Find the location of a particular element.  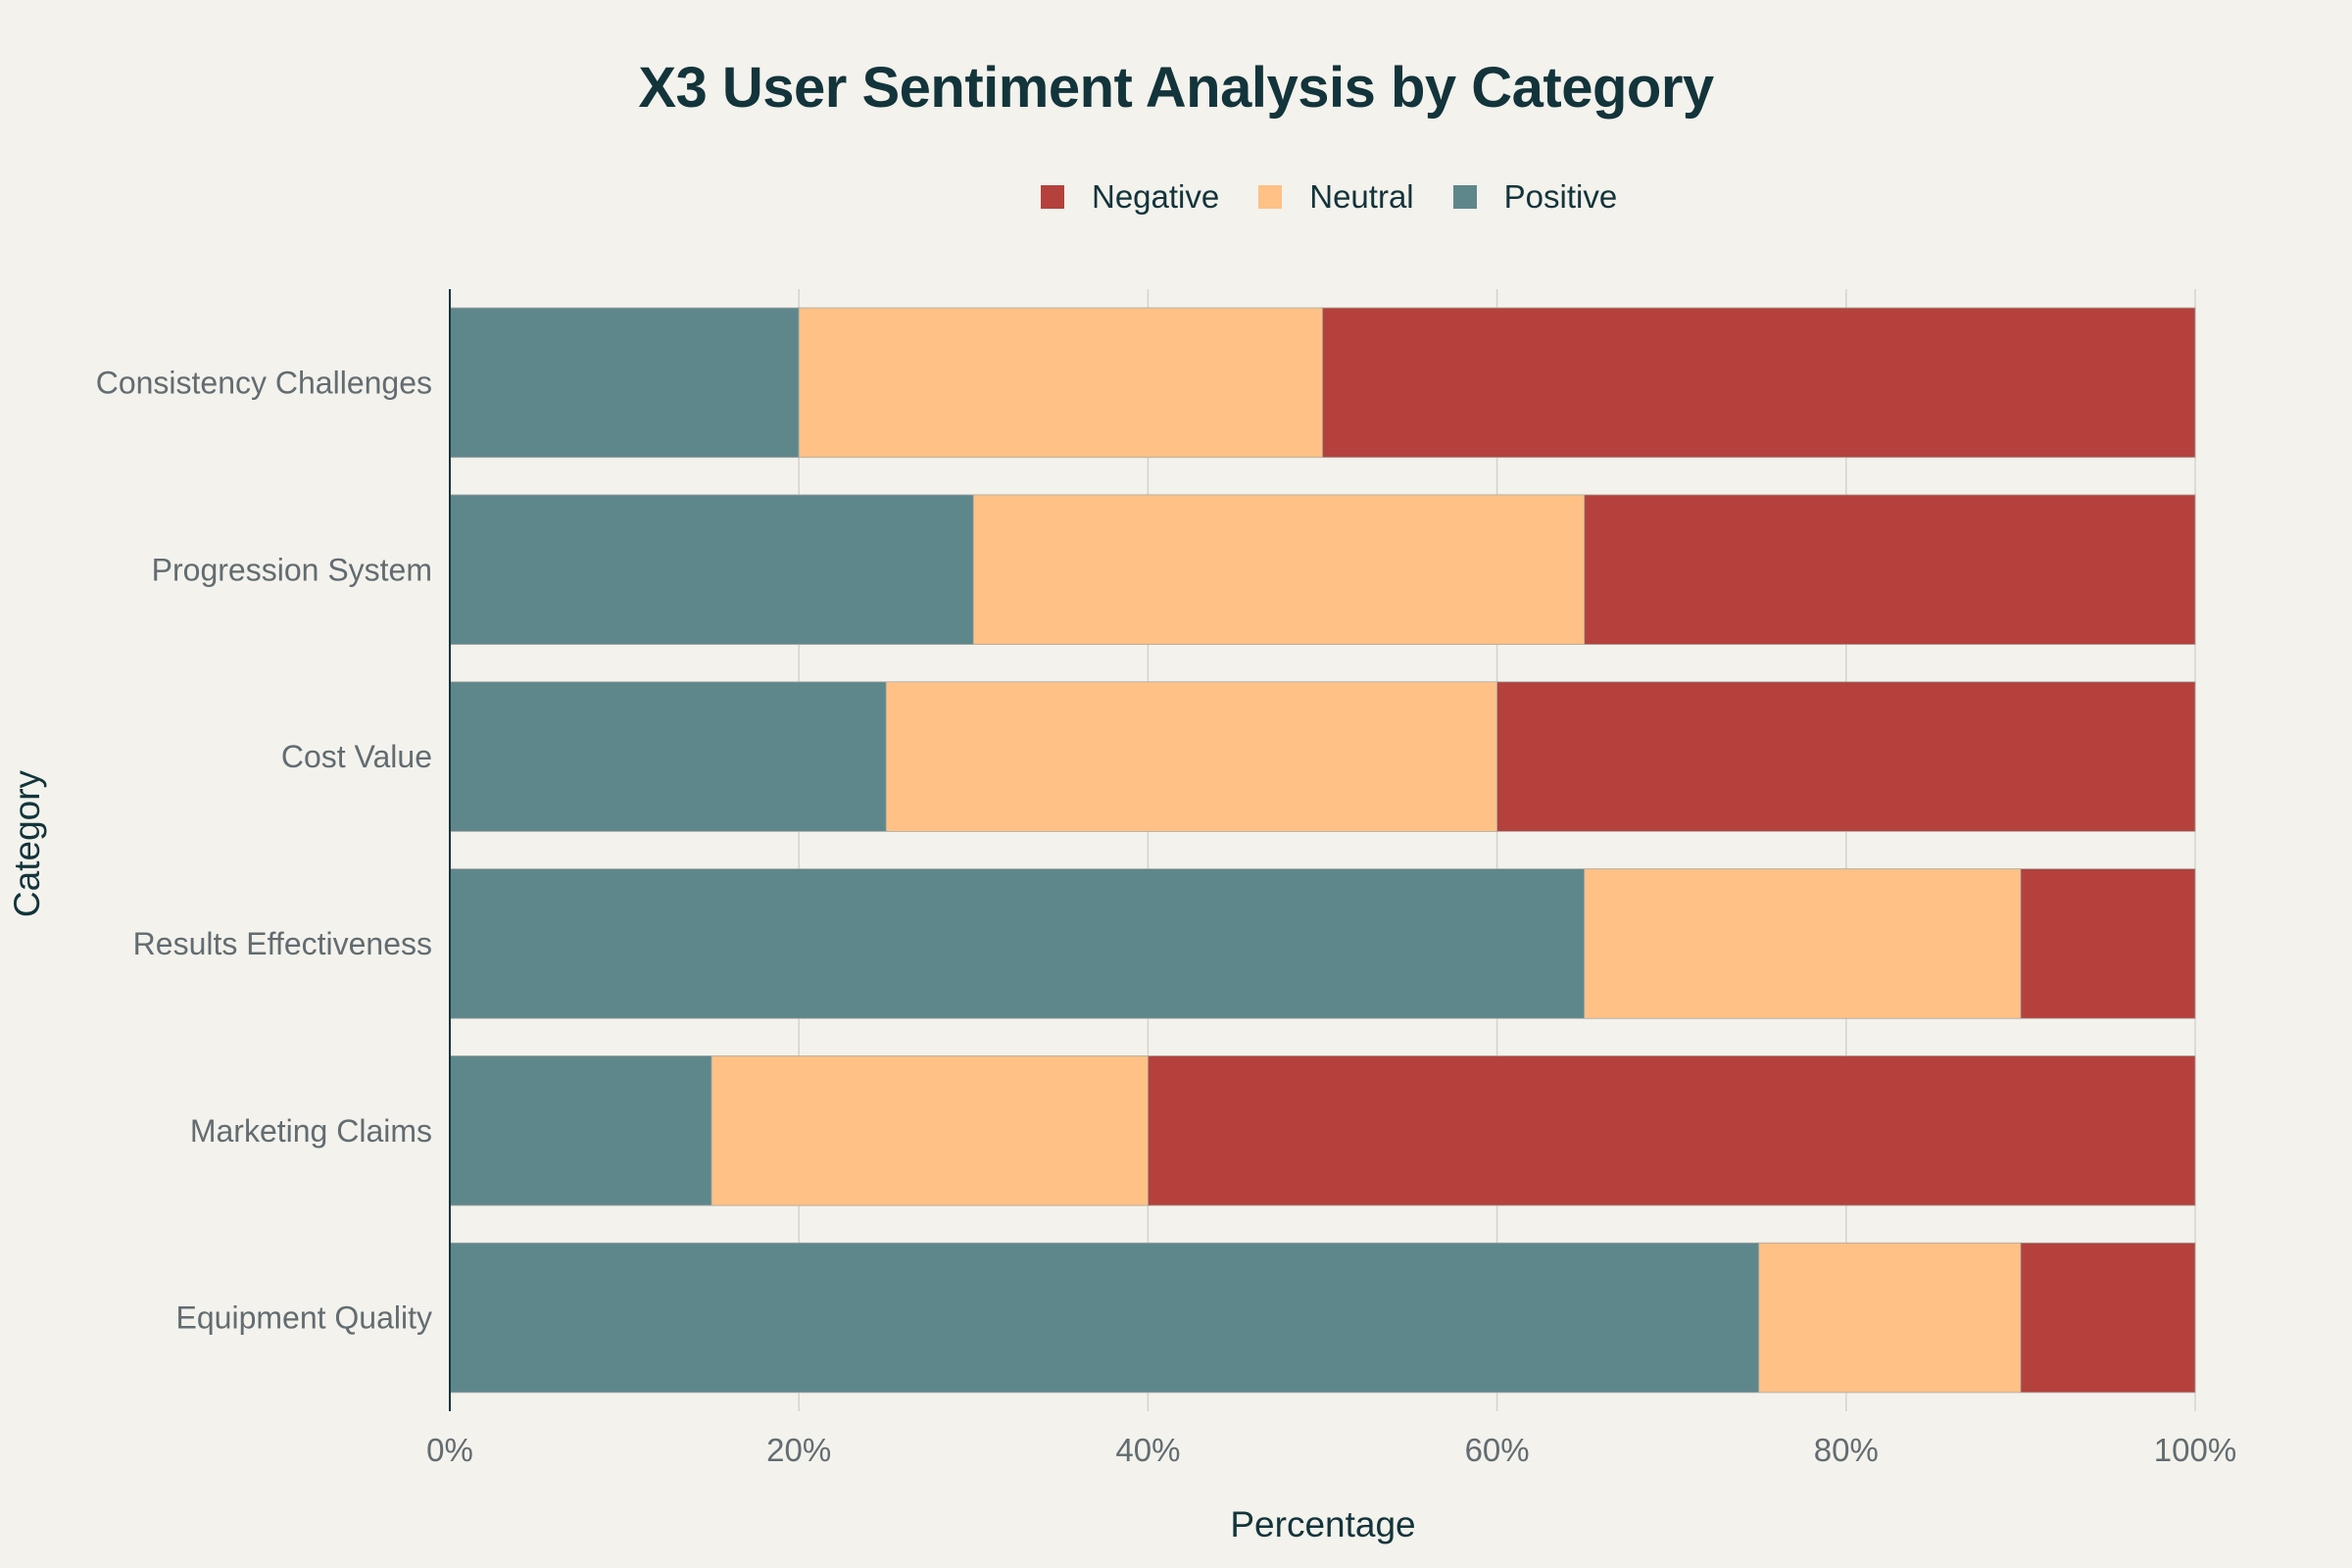

legend-item-positive: Positive is located at coordinates (1535, 197).